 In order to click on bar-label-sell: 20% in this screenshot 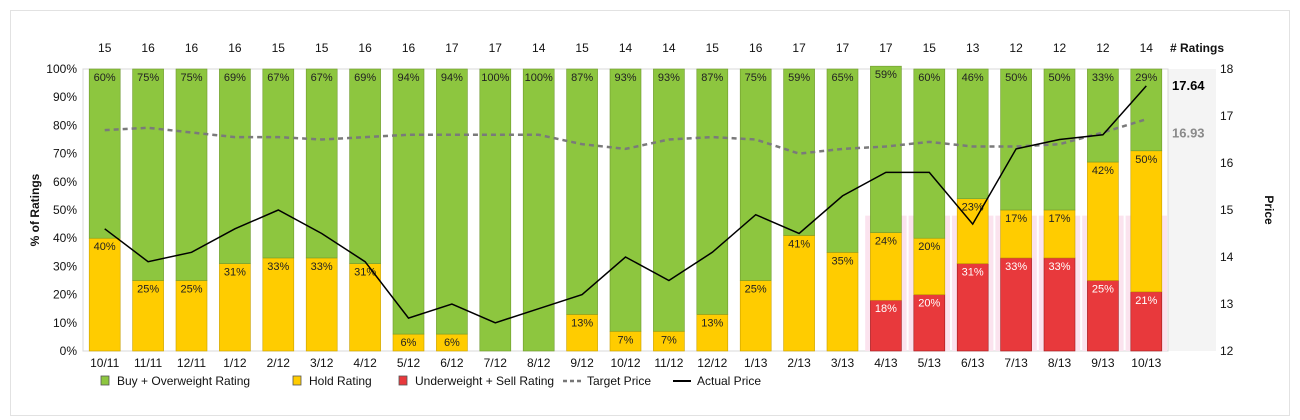, I will do `click(929, 304)`.